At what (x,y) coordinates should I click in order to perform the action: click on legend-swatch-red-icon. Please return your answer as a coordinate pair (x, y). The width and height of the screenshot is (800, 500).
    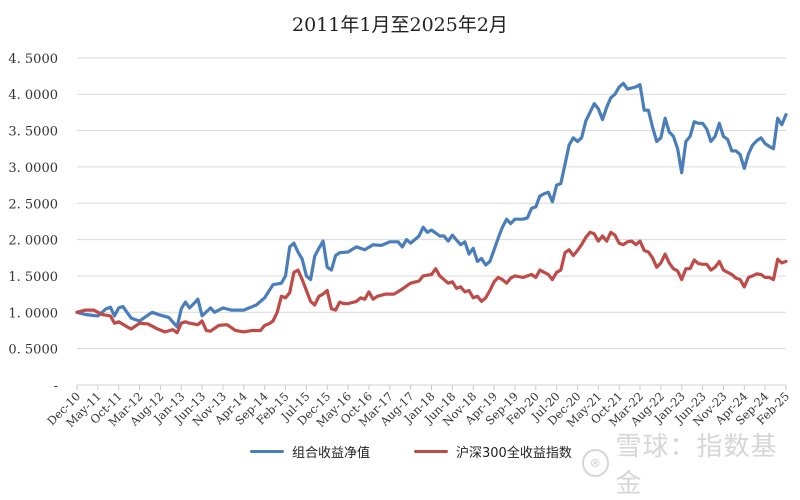
    Looking at the image, I should click on (431, 451).